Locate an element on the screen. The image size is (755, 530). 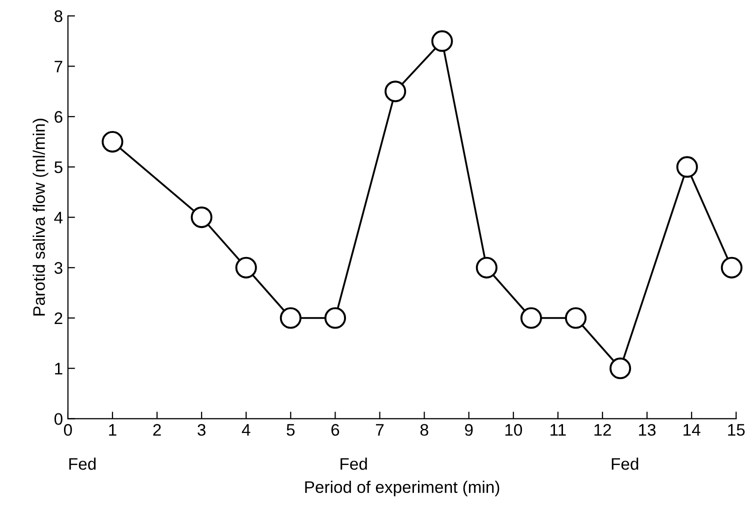
x-tick-label: 1 is located at coordinates (112, 430).